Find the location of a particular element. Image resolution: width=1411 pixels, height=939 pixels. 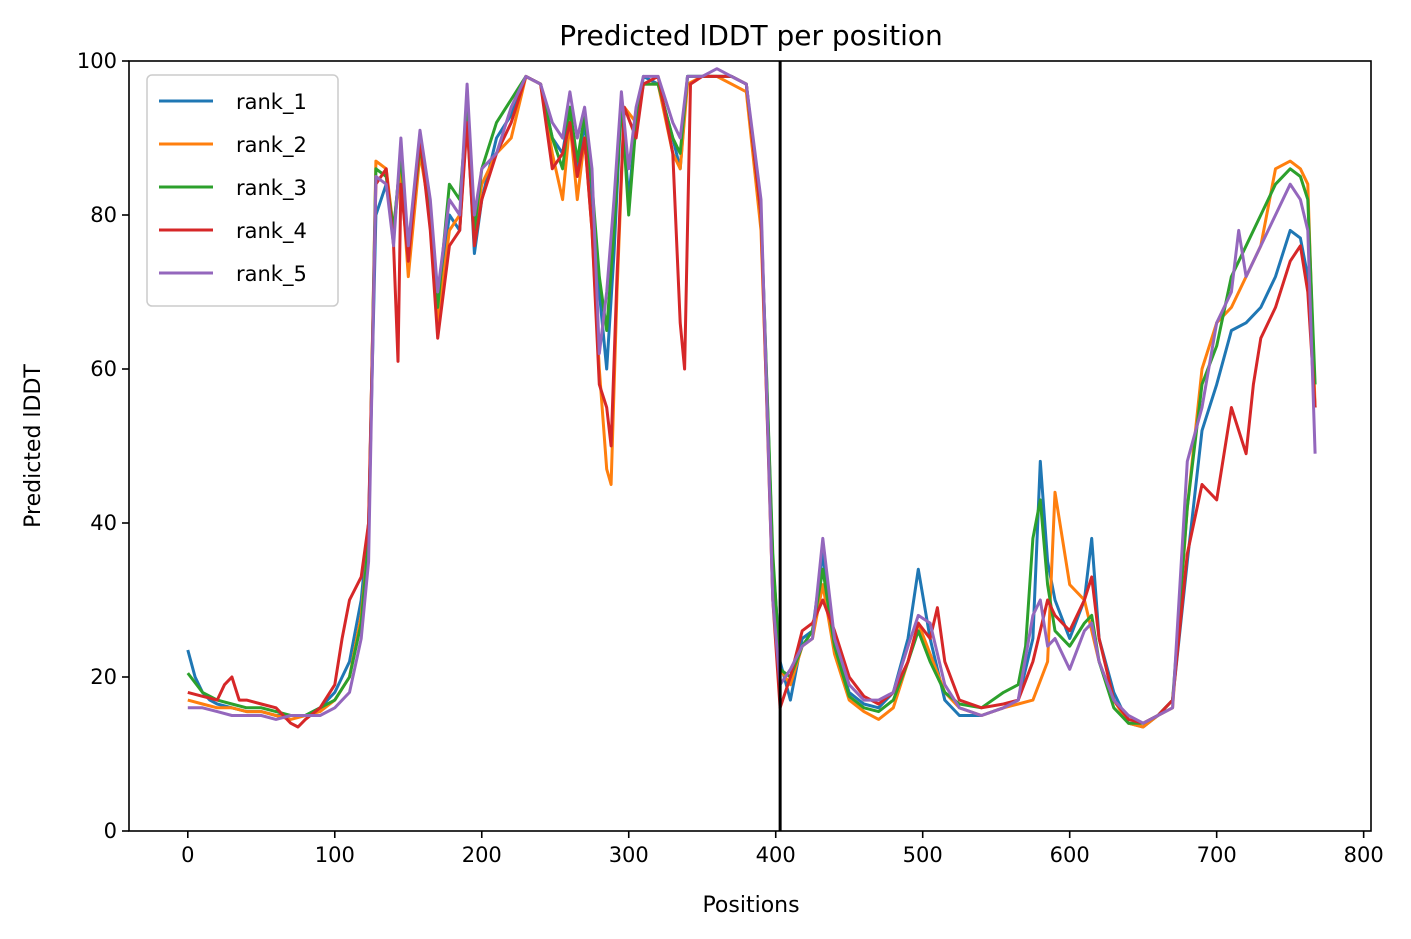

x-axis-label: Positions is located at coordinates (750, 905).